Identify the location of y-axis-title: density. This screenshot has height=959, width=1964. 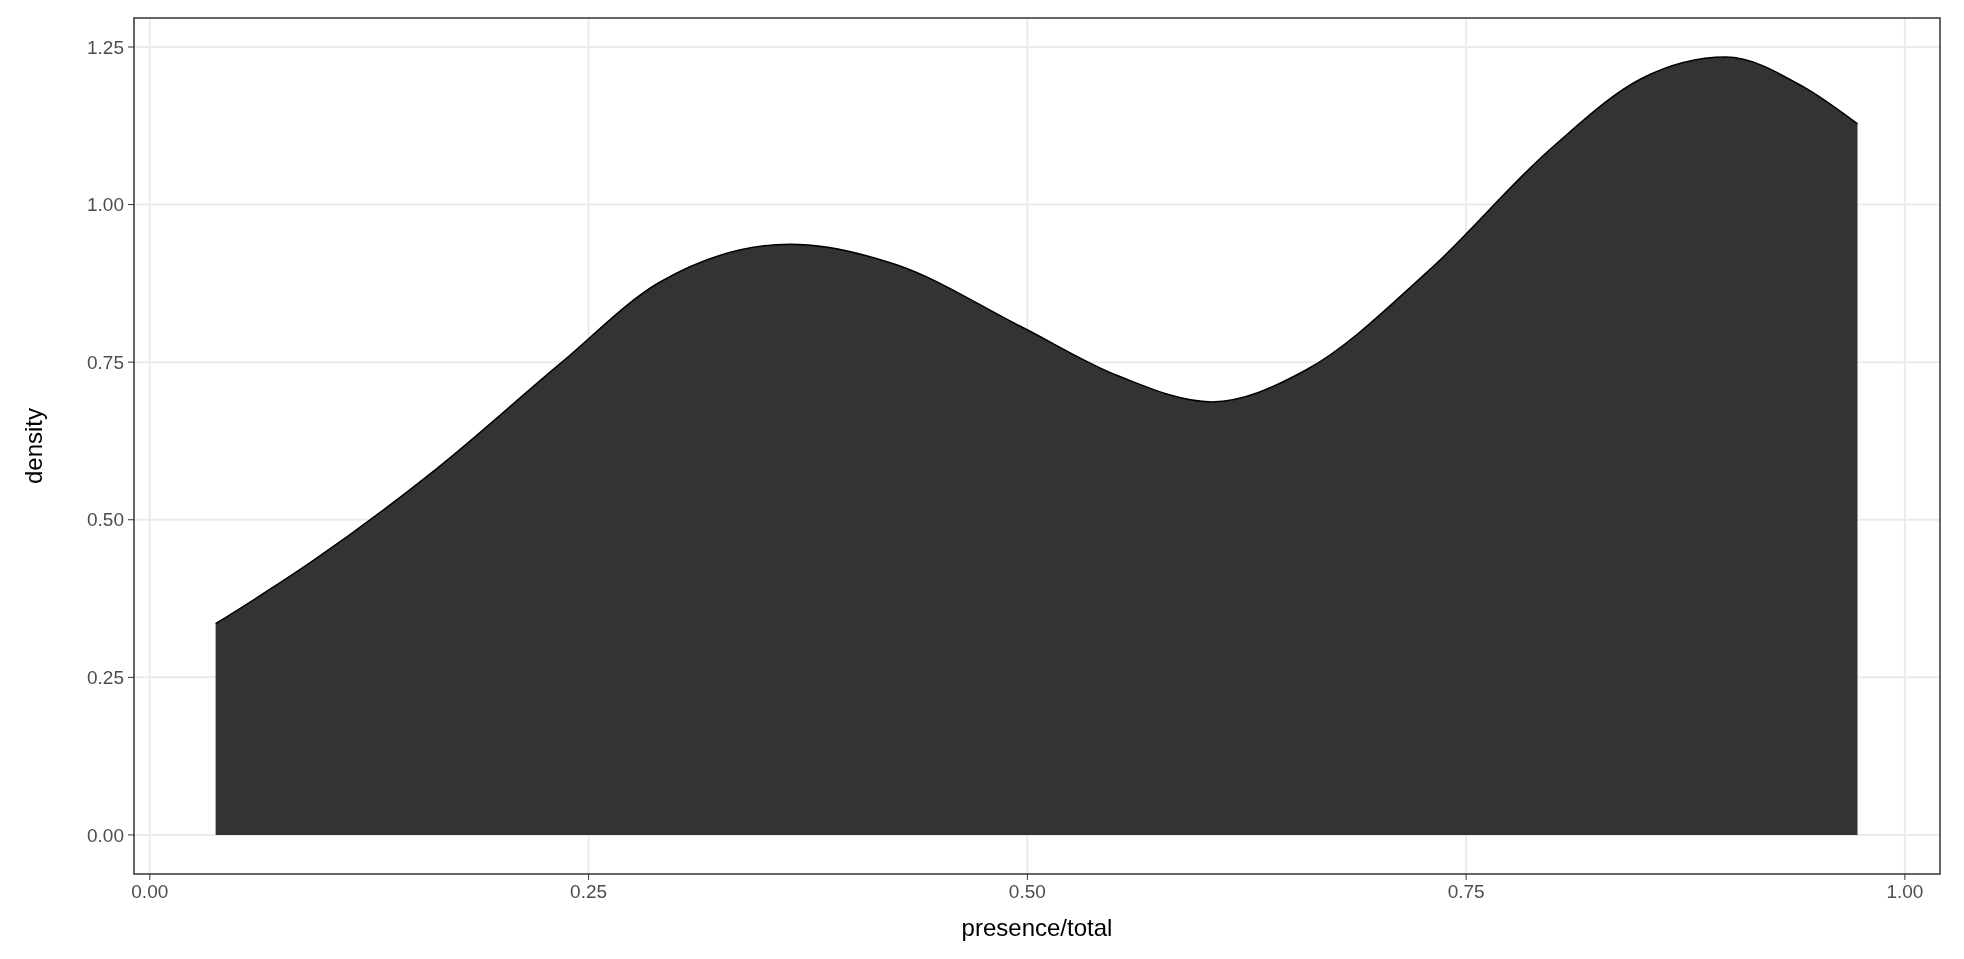
(33, 446).